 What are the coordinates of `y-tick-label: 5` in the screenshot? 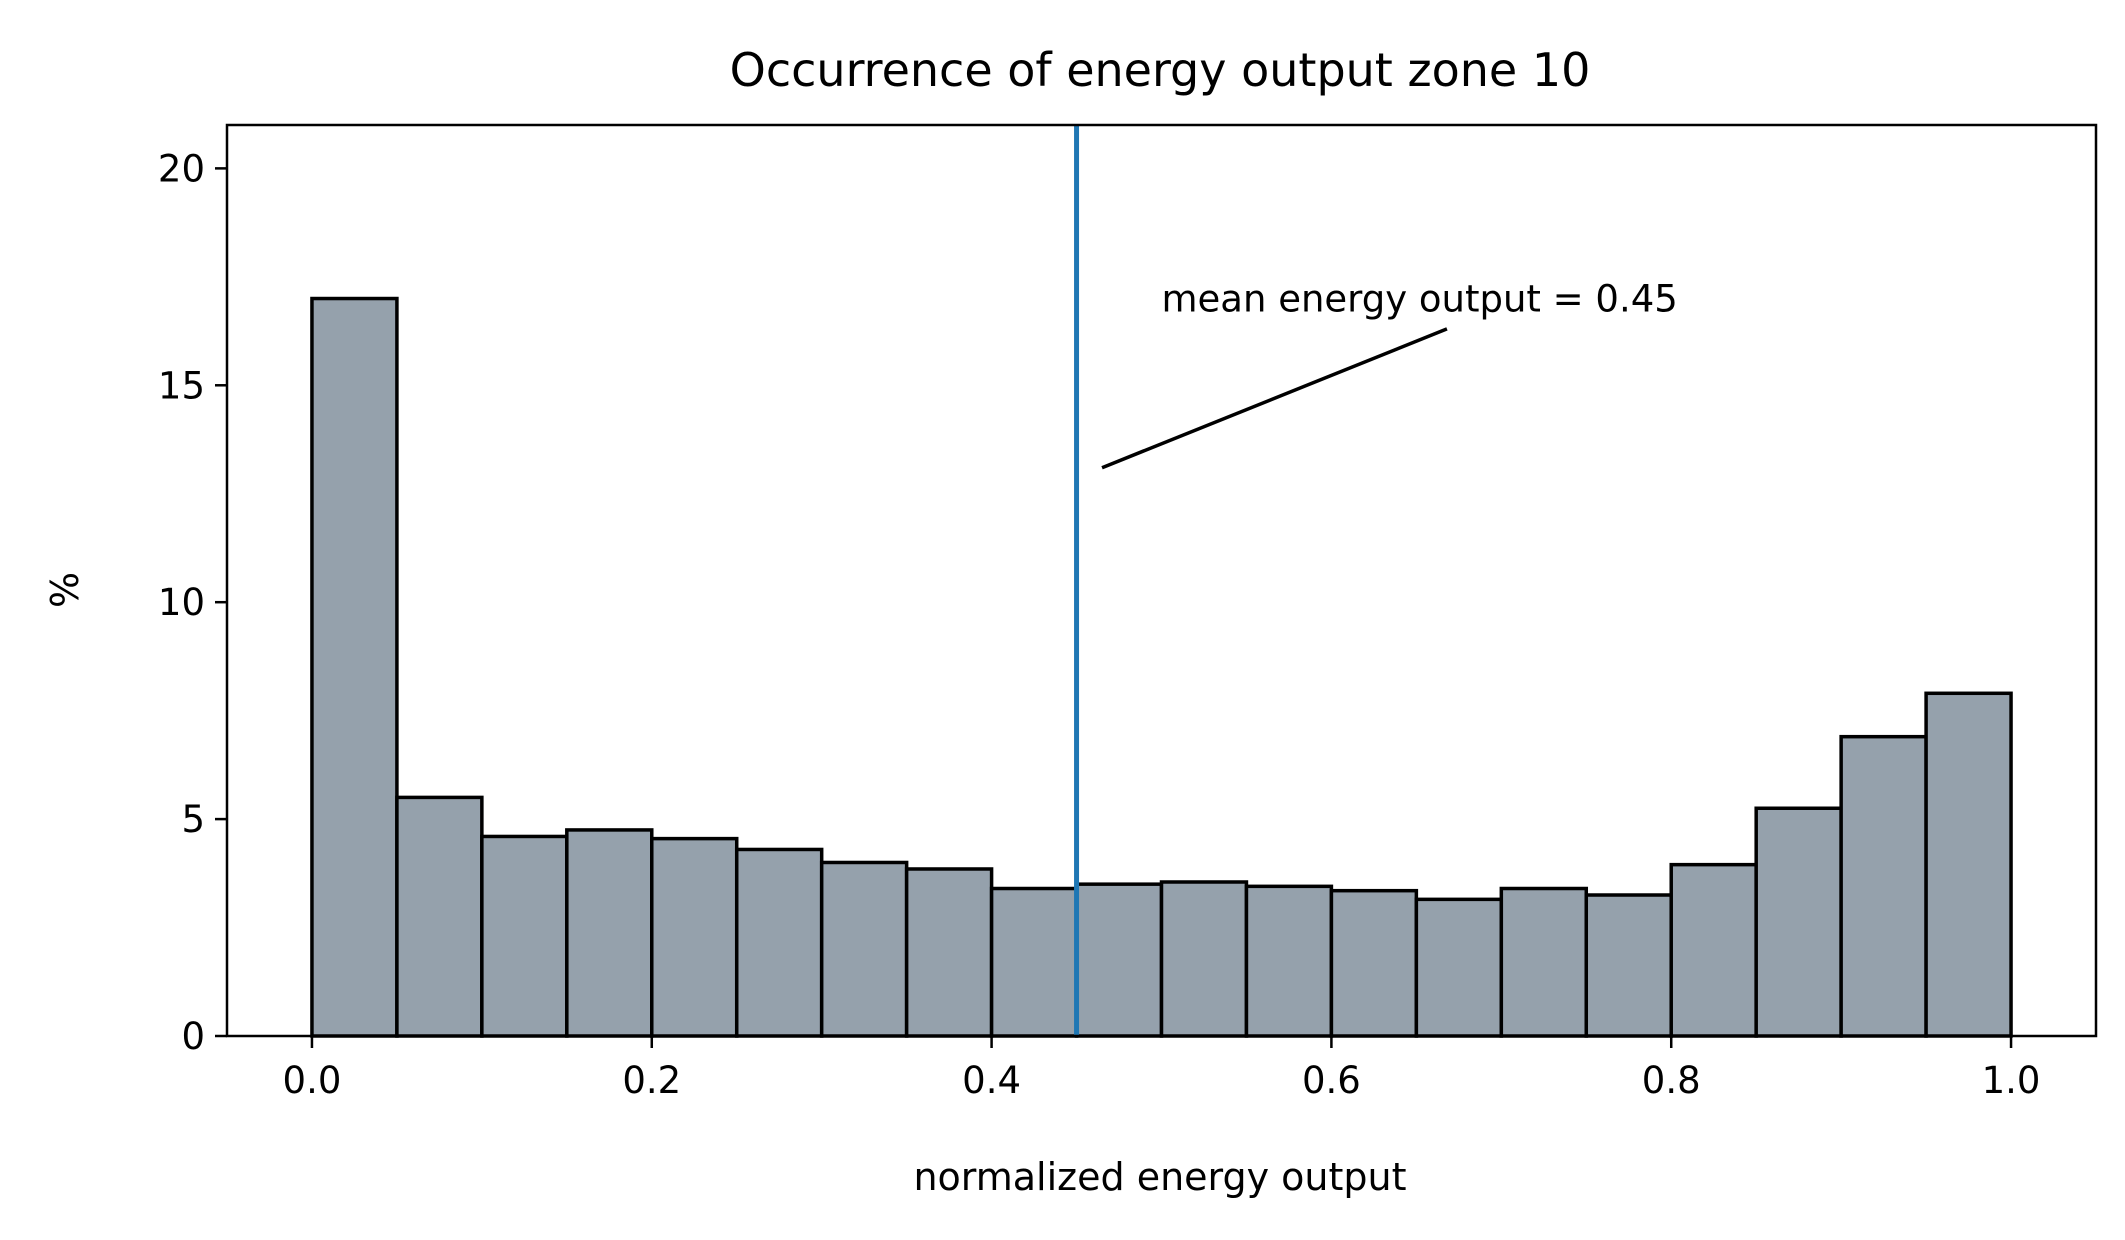 It's located at (193, 819).